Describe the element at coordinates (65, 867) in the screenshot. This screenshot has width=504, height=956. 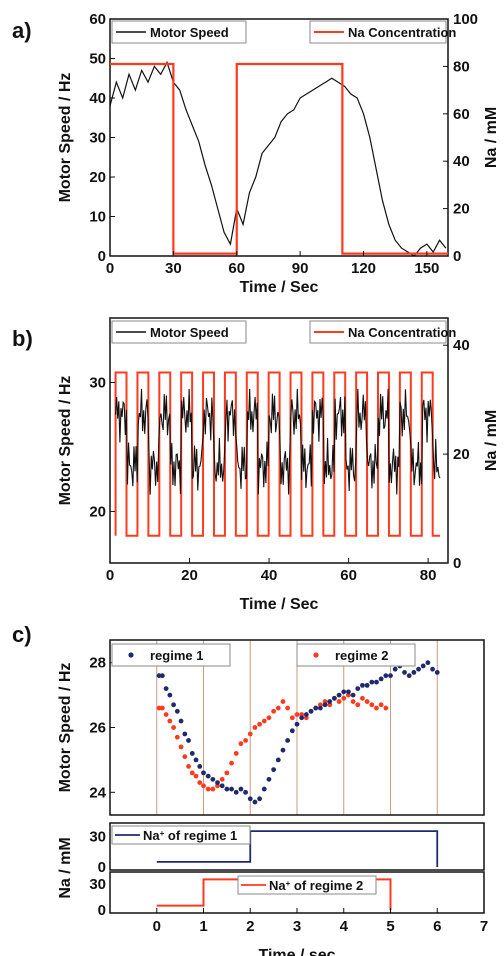
I see `y-axis-label-na: Na / mM` at that location.